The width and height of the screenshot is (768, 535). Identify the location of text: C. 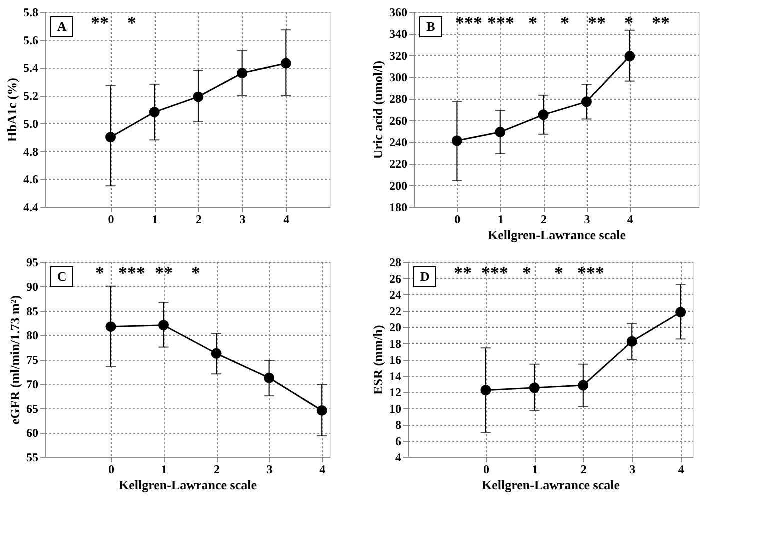
(62, 276).